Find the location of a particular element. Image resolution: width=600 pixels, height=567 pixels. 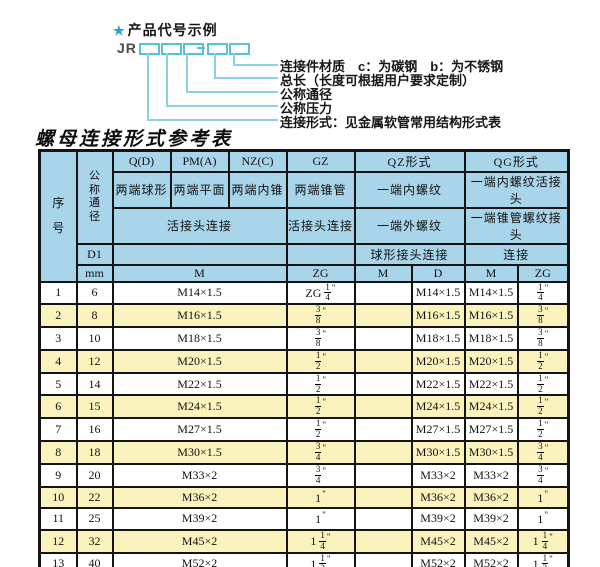

m-cell: M33×2 is located at coordinates (199, 475).